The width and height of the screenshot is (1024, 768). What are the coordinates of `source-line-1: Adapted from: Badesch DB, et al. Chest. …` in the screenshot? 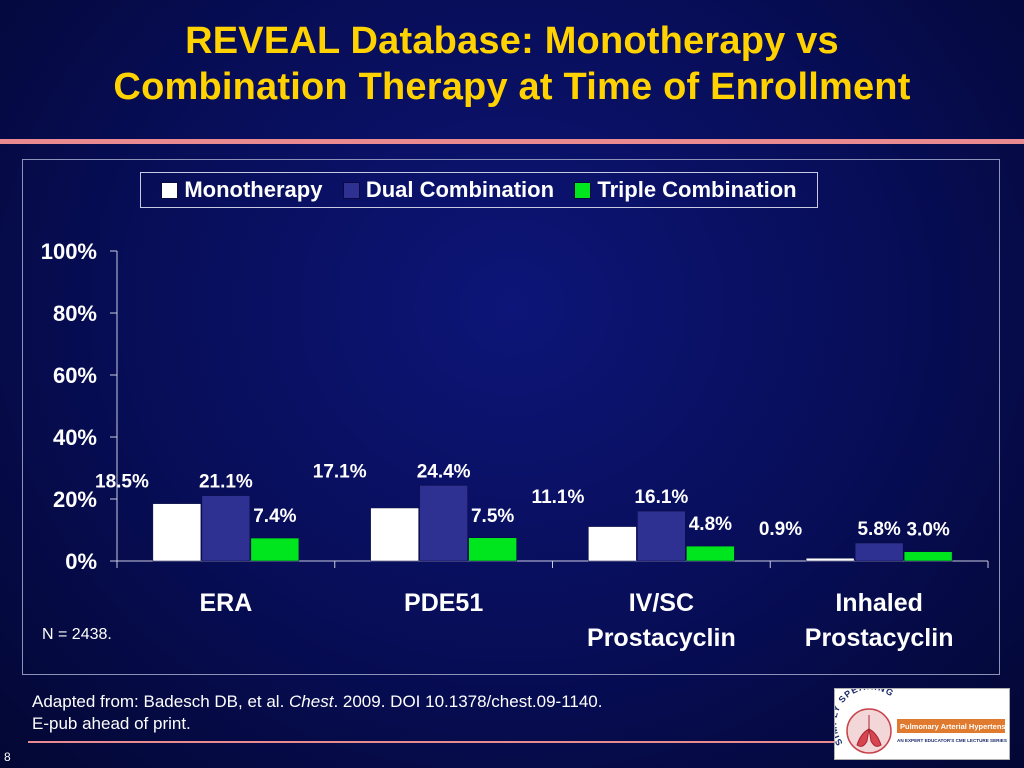 It's located at (317, 702).